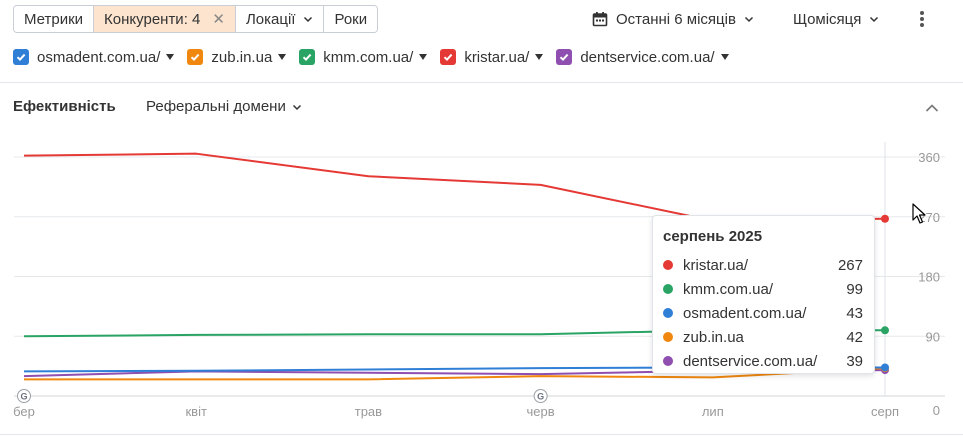  What do you see at coordinates (195, 411) in the screenshot?
I see `x-tick-label: квіт` at bounding box center [195, 411].